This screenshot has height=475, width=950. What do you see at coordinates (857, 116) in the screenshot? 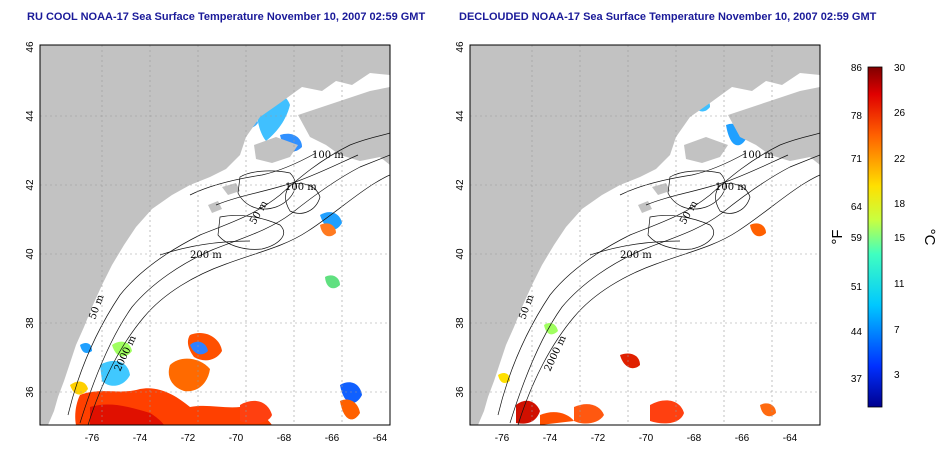
I see `f-tick-78: 78` at bounding box center [857, 116].